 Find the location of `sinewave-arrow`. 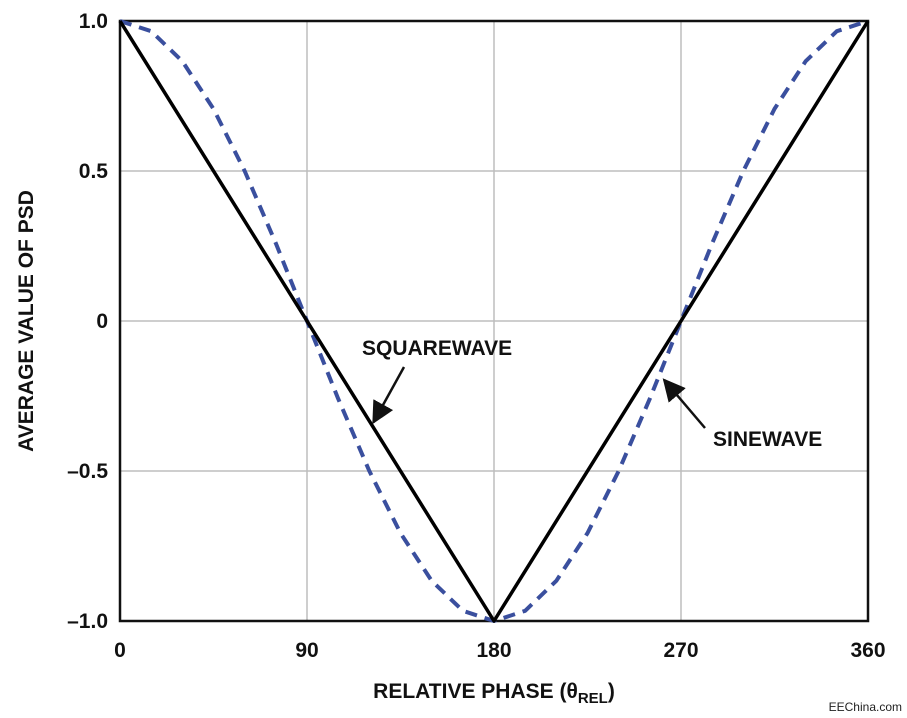

sinewave-arrow is located at coordinates (684, 403).